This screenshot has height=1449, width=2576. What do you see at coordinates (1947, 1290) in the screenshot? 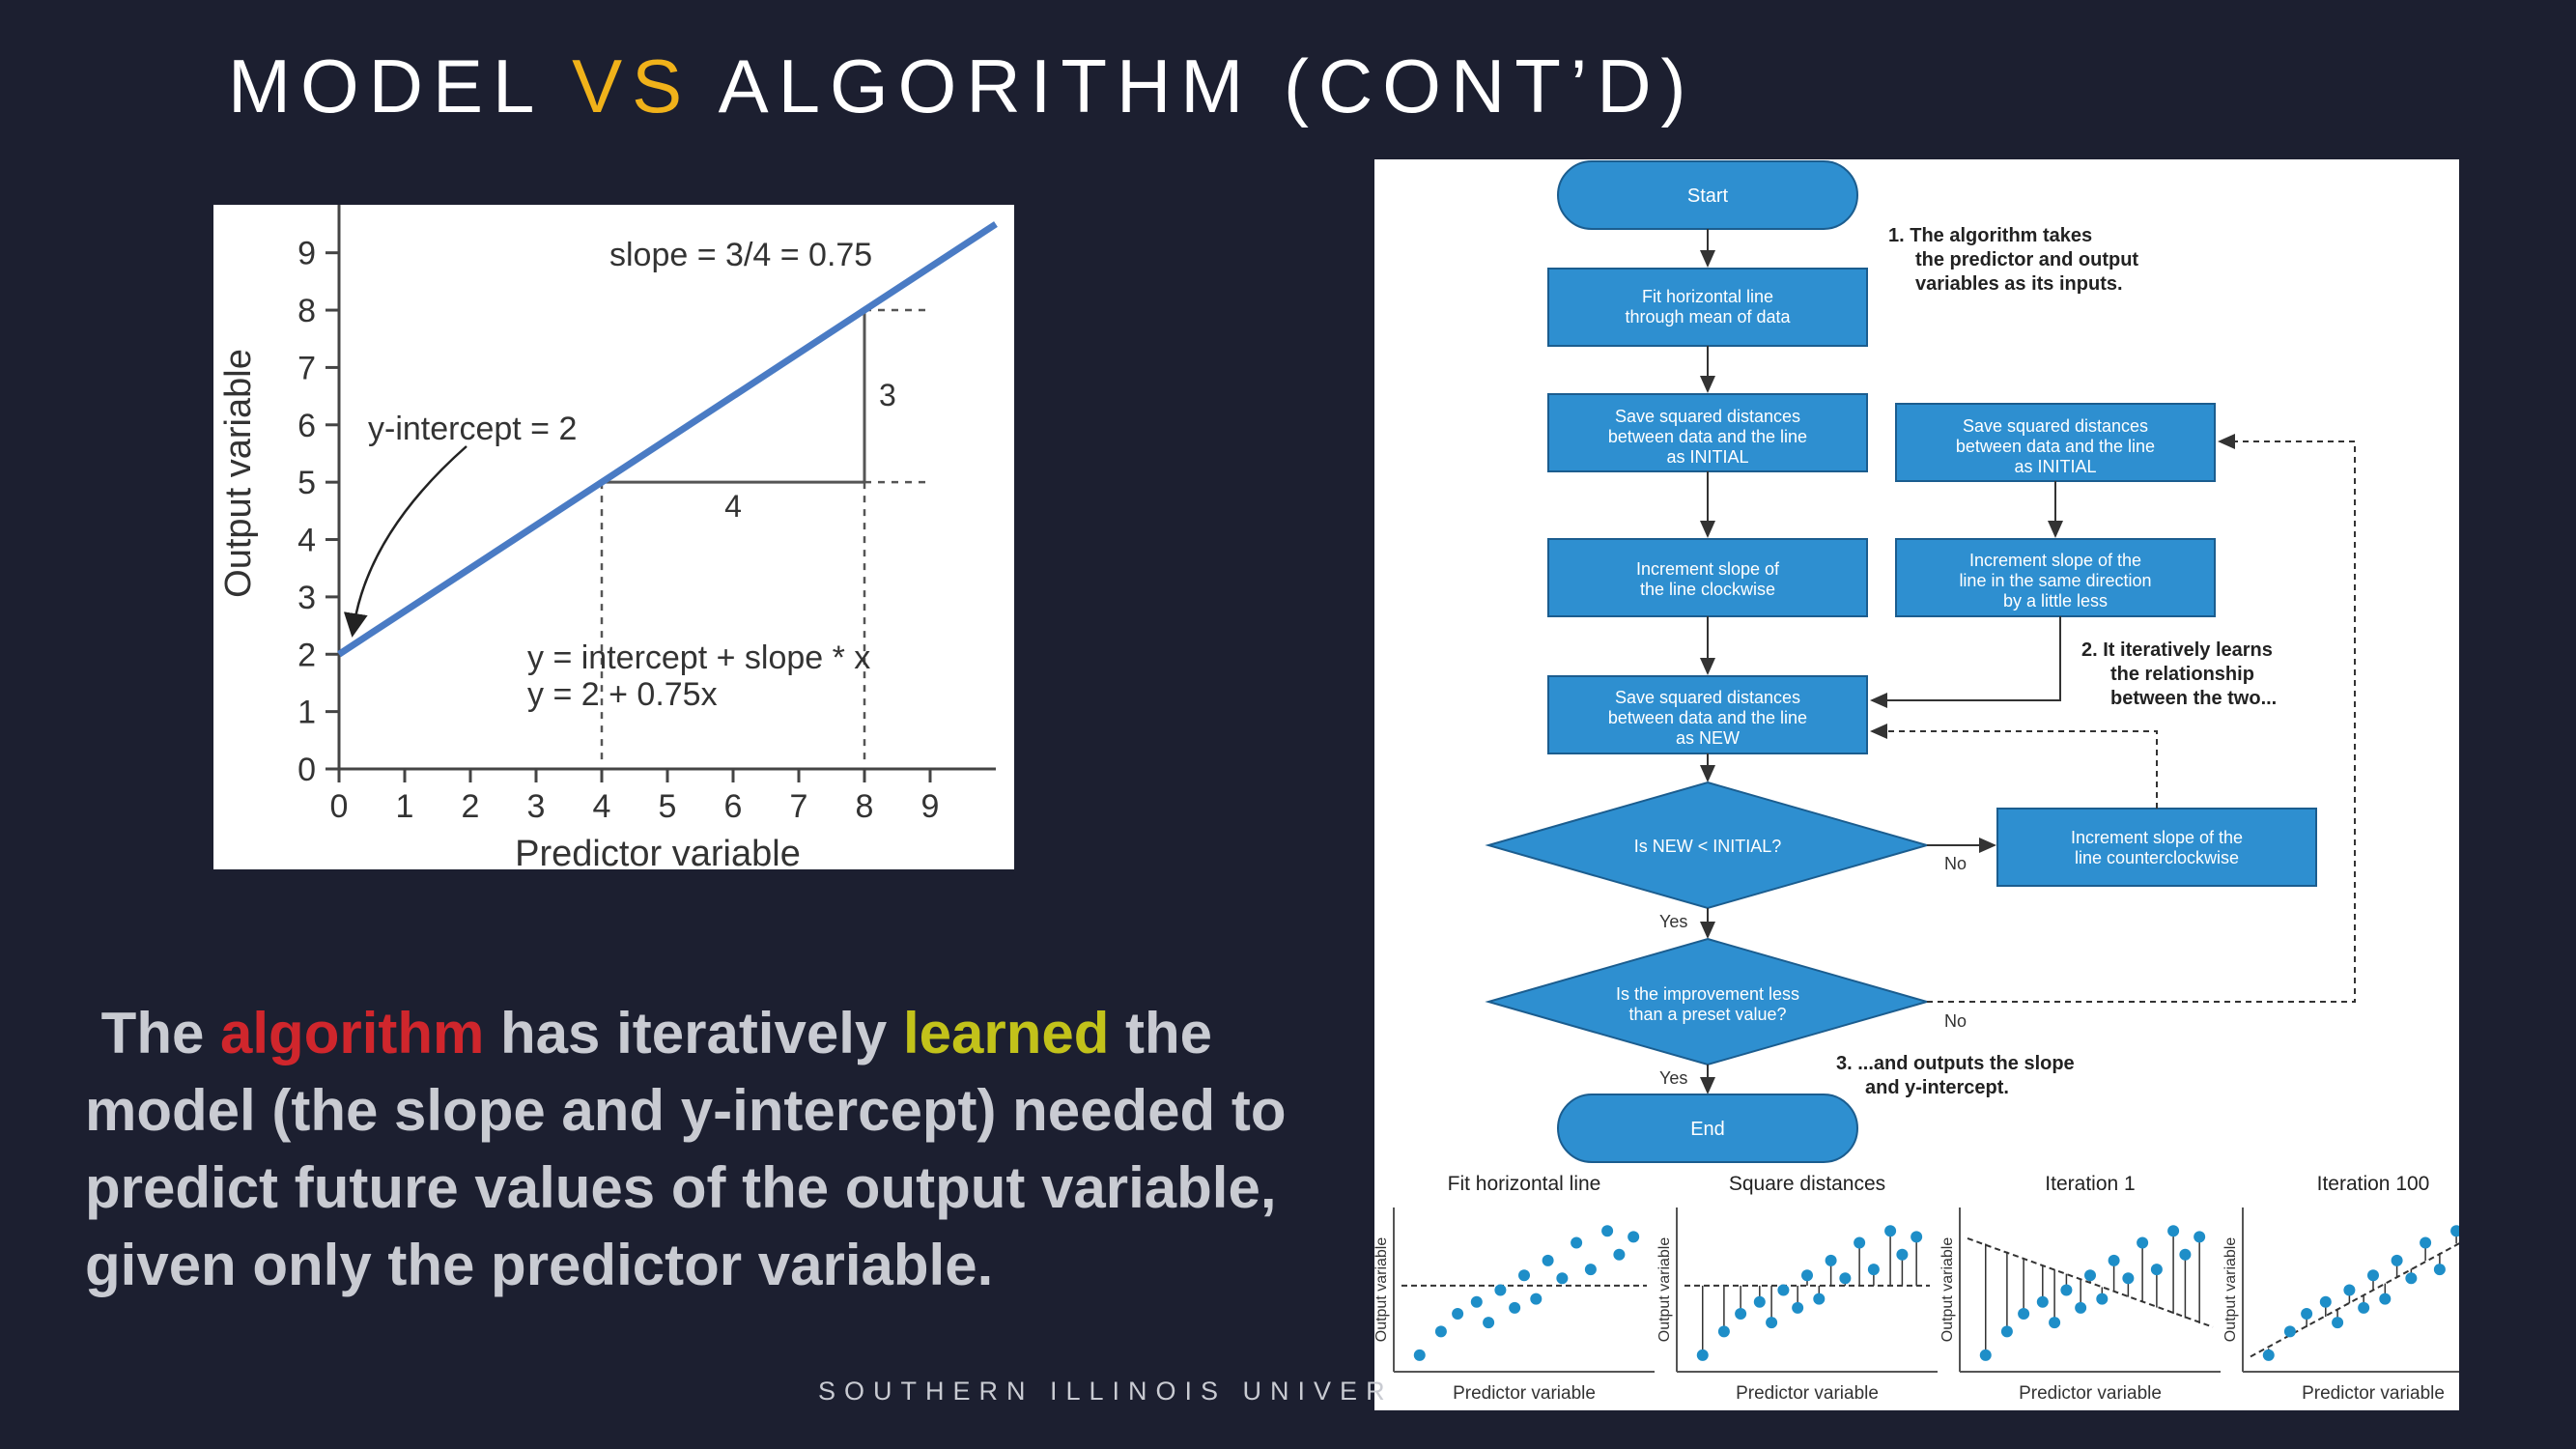
I see `mini-y-label: Output variable` at bounding box center [1947, 1290].